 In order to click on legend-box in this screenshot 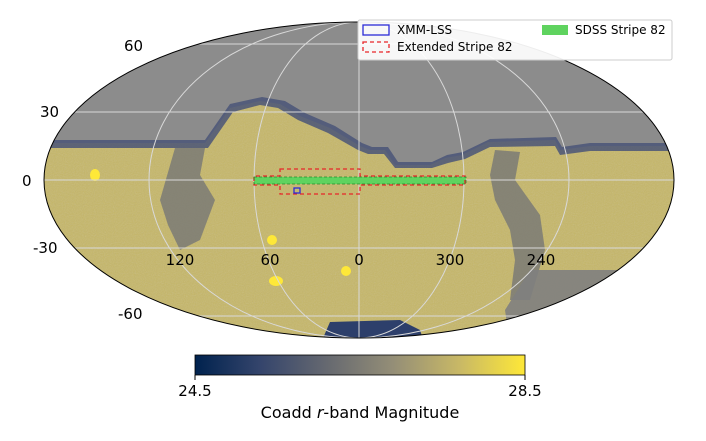, I will do `click(515, 40)`.